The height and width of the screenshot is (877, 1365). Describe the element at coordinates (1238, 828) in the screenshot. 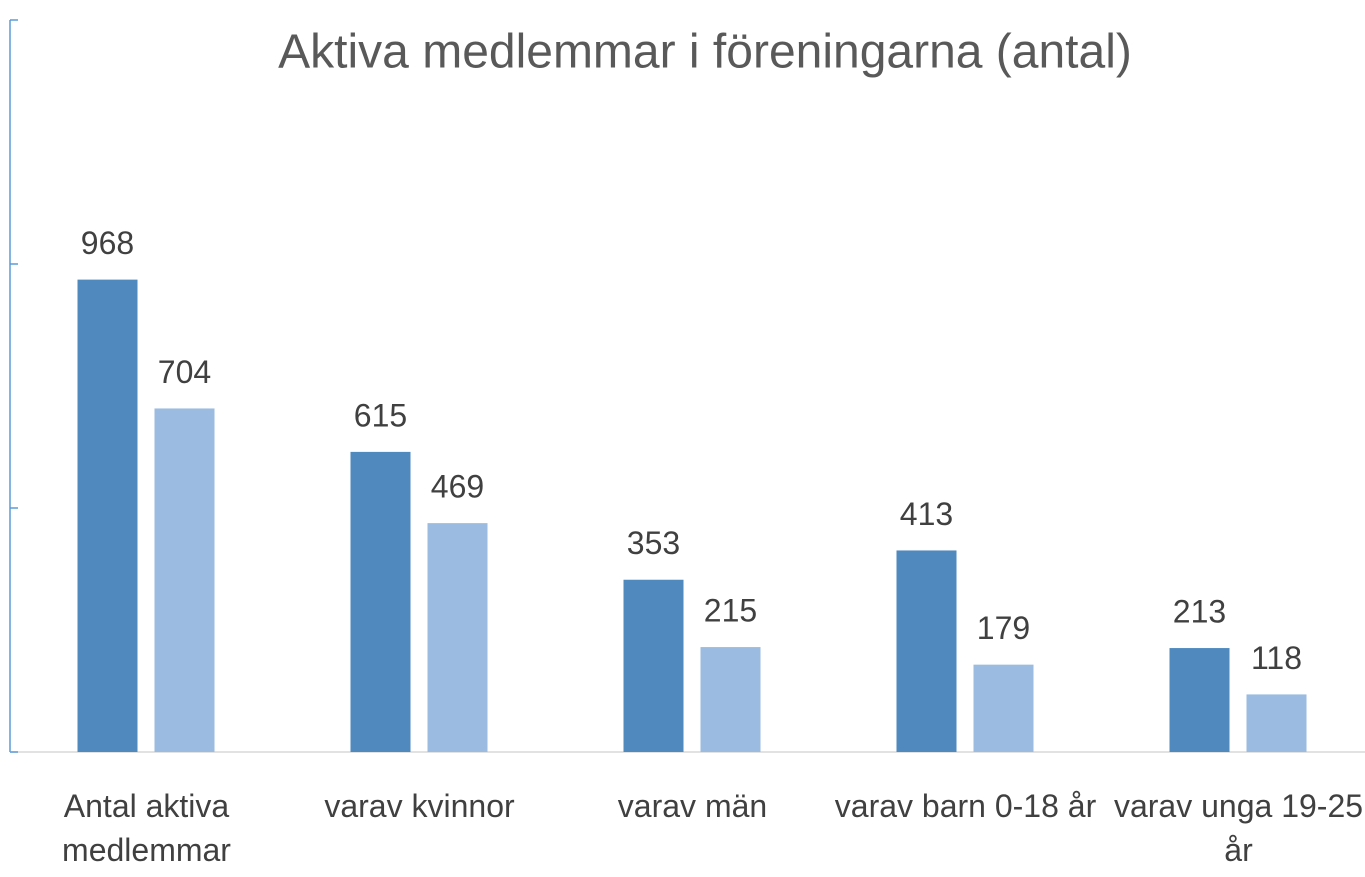

I see `x-tick-label: varav unga 19-25 år` at that location.